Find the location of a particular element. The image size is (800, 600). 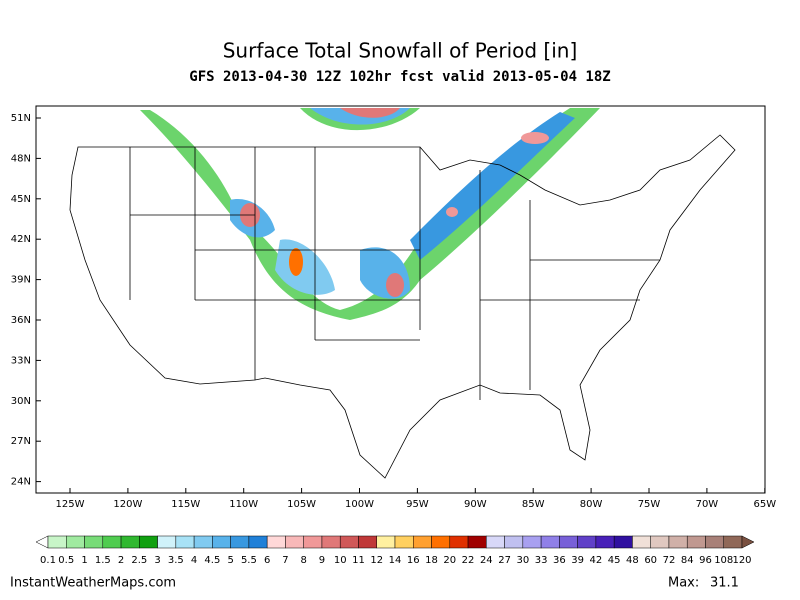

colorbar-label: 0.1 is located at coordinates (48, 560).